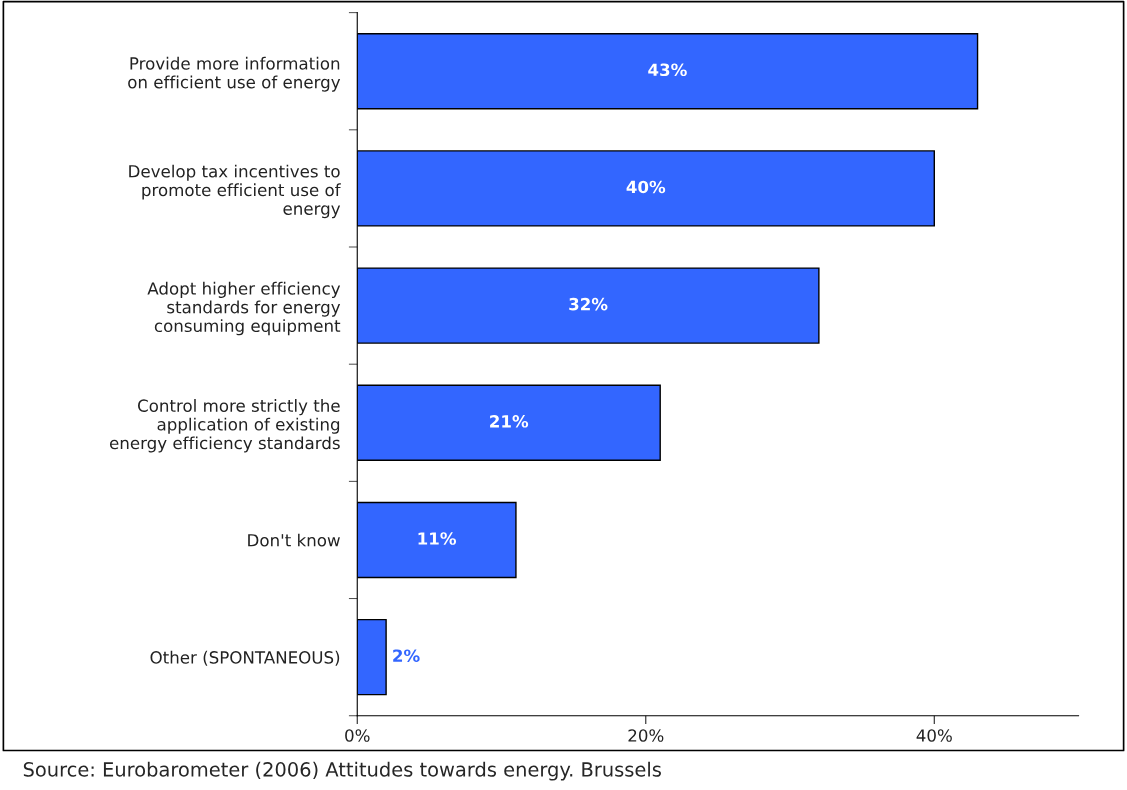 The width and height of the screenshot is (1127, 790). I want to click on source-note: Source: Eurobarometer (2006) Attitudes towards energy. Brussels, so click(342, 771).